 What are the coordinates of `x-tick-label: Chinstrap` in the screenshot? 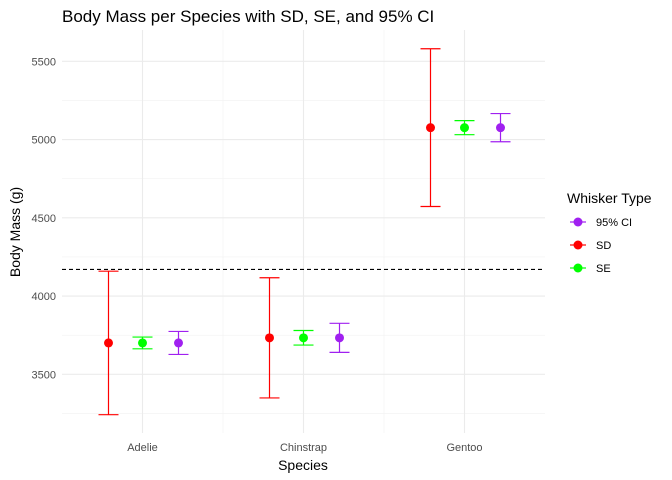 It's located at (303, 448).